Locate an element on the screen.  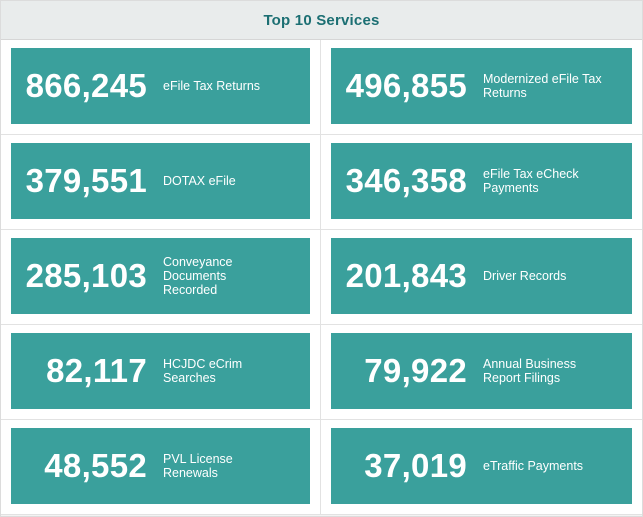
service-label: DOTAX eFile is located at coordinates (199, 181).